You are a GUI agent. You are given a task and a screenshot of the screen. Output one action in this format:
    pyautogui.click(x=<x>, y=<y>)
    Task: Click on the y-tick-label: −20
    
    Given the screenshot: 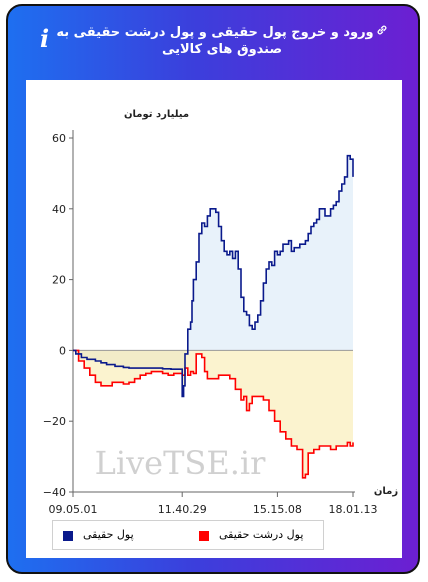 What is the action you would take?
    pyautogui.click(x=54, y=421)
    